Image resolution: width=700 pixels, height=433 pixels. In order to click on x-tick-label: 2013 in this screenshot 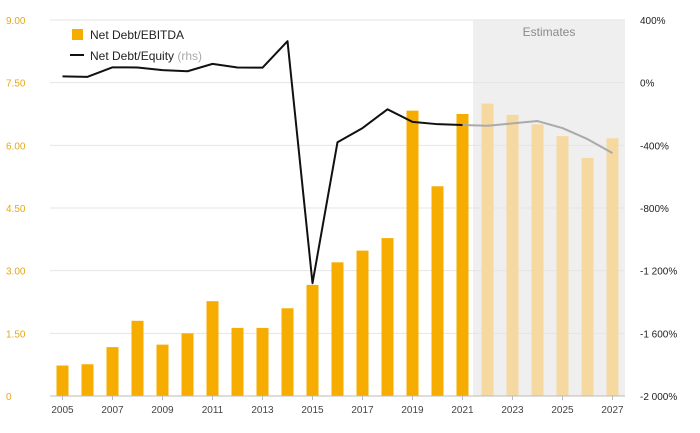, I will do `click(262, 410)`.